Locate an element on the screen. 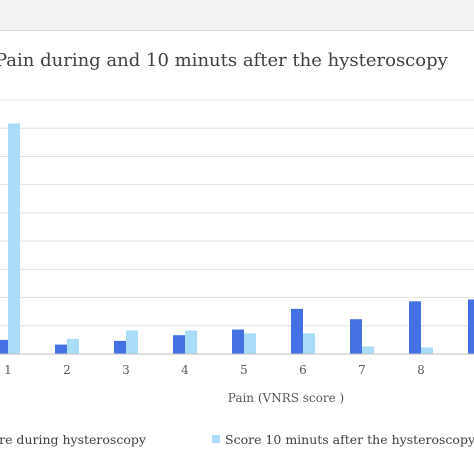 The width and height of the screenshot is (474, 474). x-tick-label: 6 is located at coordinates (303, 370).